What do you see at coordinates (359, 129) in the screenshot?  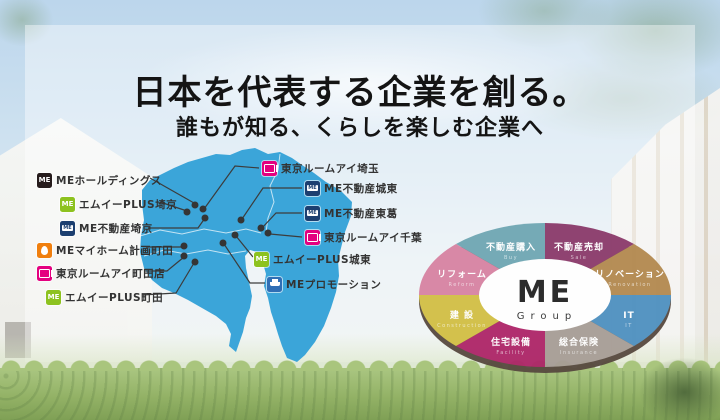 I see `page-subtitle: 誰もが知る、くらしを楽しむ企業へ` at bounding box center [359, 129].